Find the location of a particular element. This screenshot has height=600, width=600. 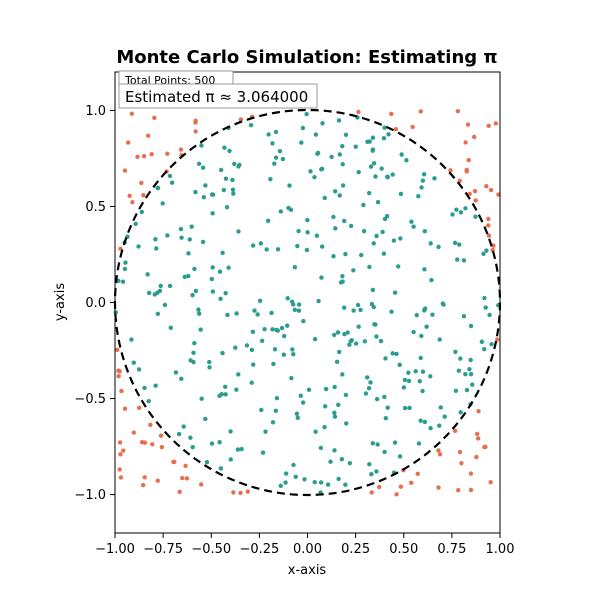

estimate-text: Estimated π ≈ 3.064000 is located at coordinates (216, 97).